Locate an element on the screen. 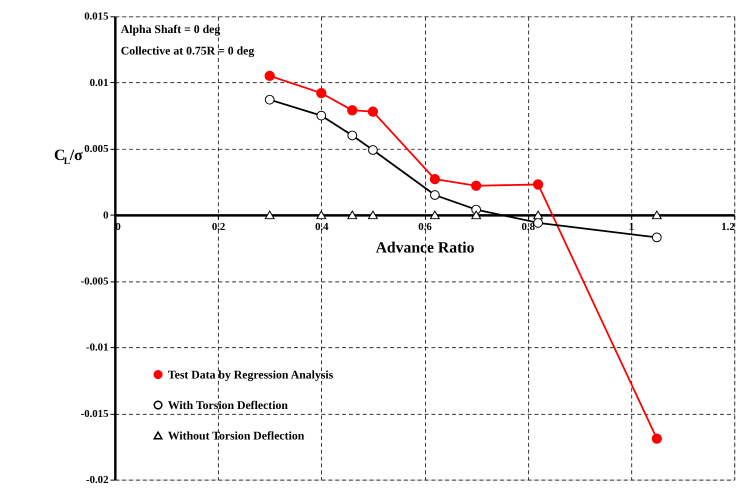 This screenshot has width=747, height=496. y-tick-label: -0.01 is located at coordinates (97, 348).